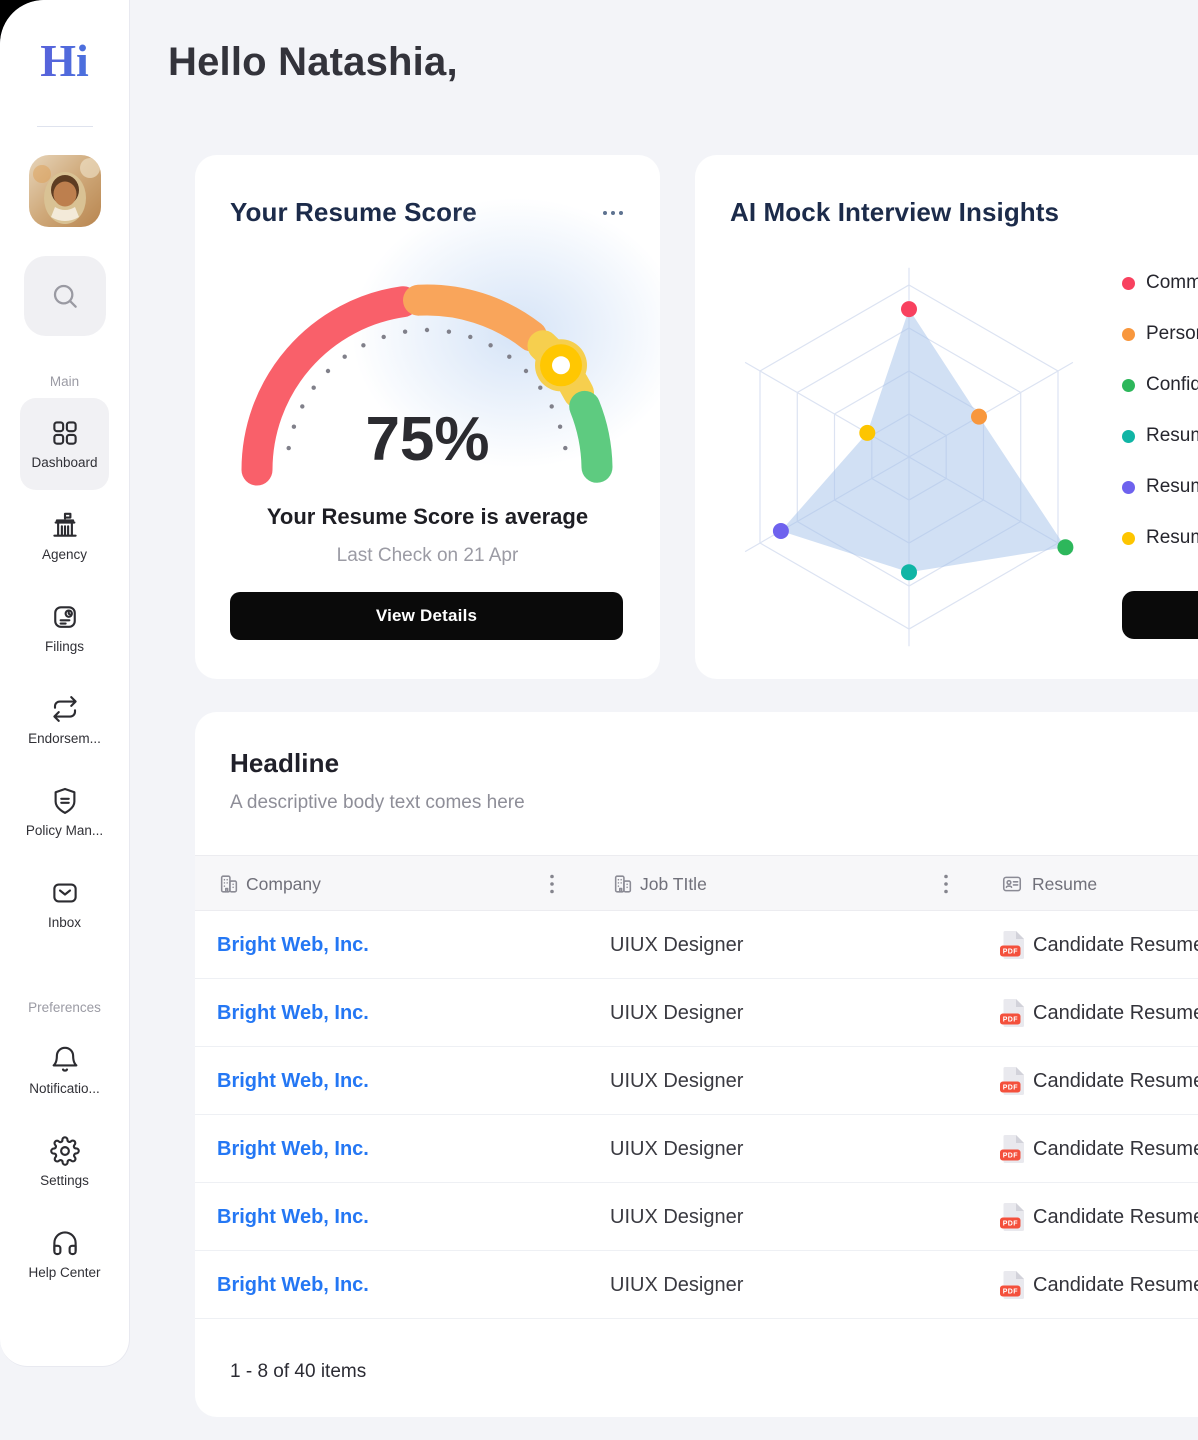 This screenshot has height=1440, width=1198. What do you see at coordinates (426, 616) in the screenshot?
I see `view-details-button: View Details` at bounding box center [426, 616].